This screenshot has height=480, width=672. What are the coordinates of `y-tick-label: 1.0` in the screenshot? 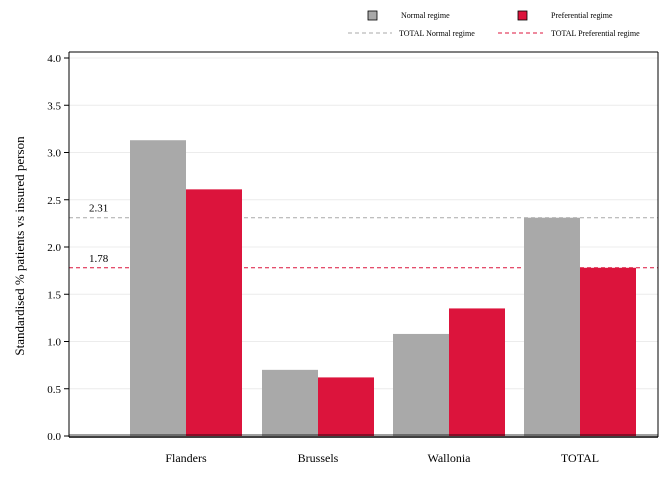 It's located at (54, 343).